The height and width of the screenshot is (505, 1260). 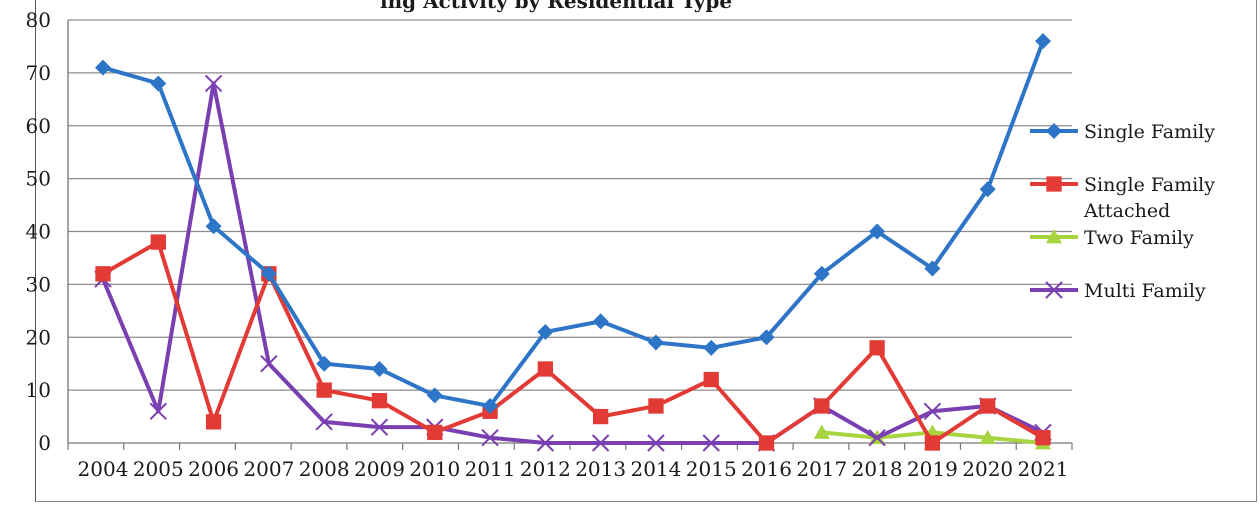 I want to click on x-tick-label: 2011, so click(x=490, y=469).